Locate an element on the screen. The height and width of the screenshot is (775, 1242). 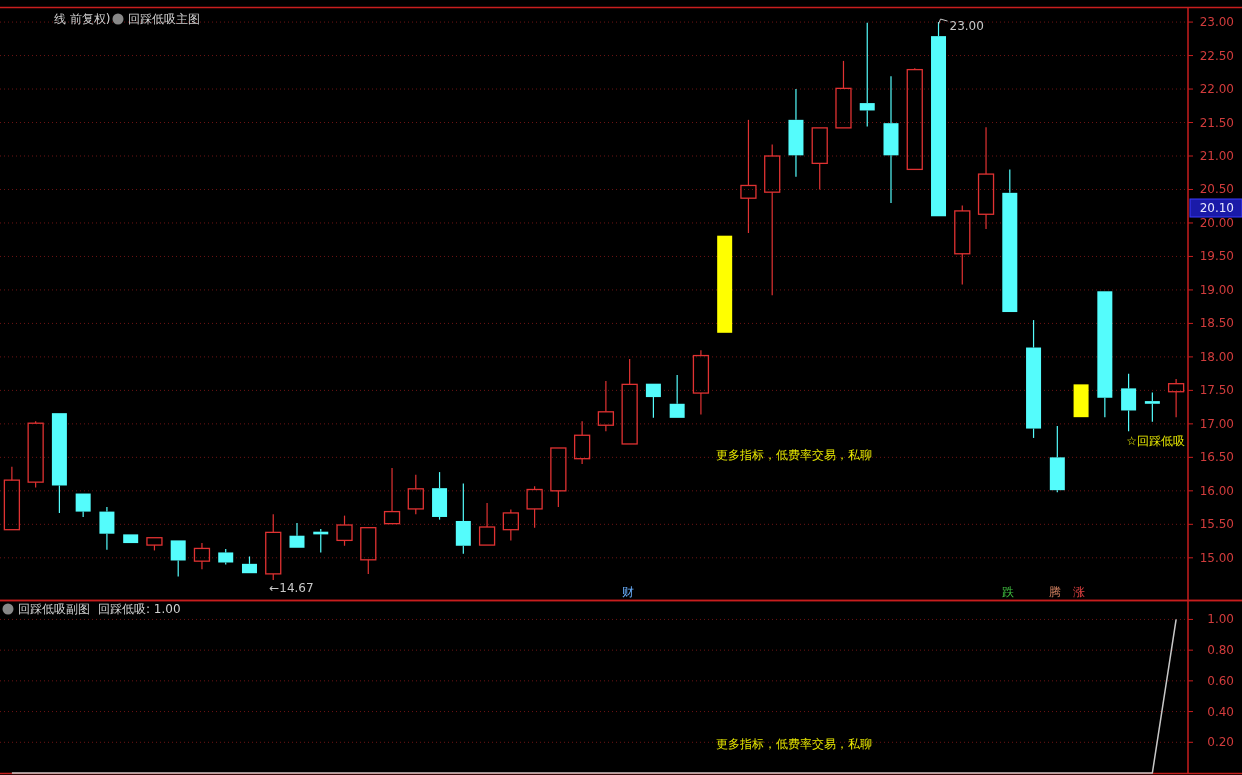
y-tick-label: 0.60 is located at coordinates (1220, 680).